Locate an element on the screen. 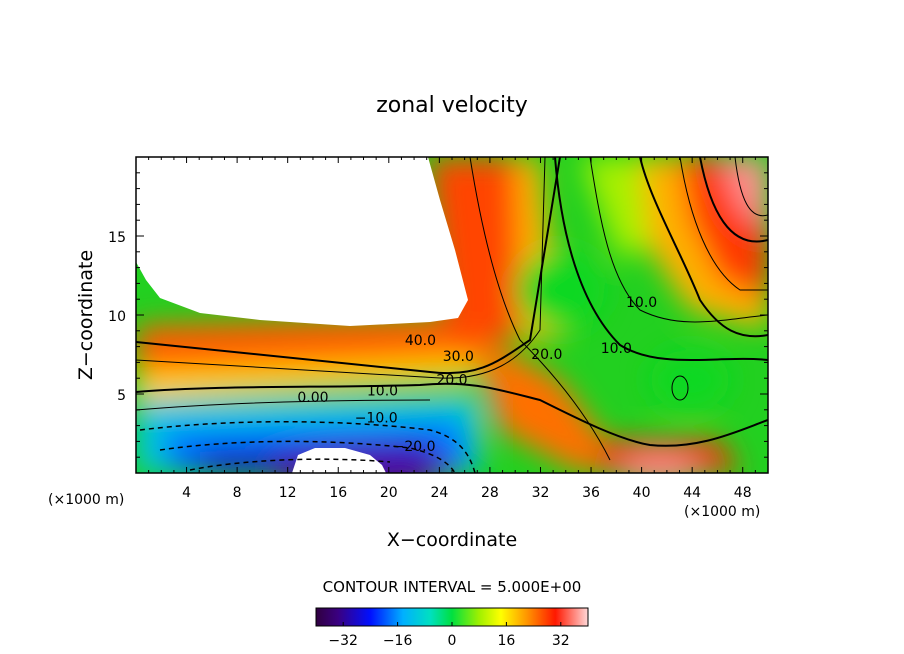  colorbar-tick-label: 0 is located at coordinates (452, 641).